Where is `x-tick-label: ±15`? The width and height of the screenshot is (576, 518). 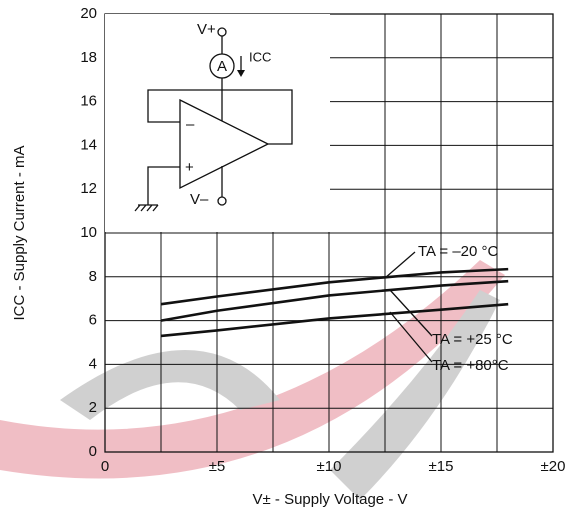
x-tick-label: ±15 is located at coordinates (441, 466).